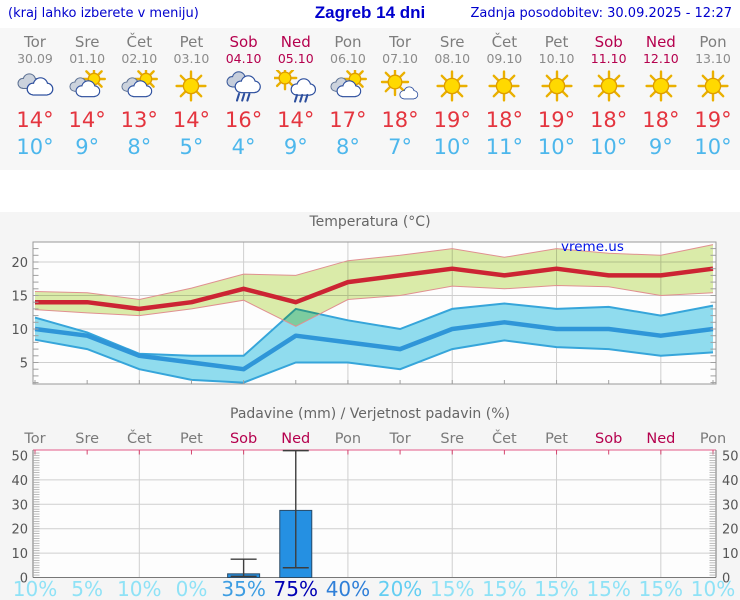  Describe the element at coordinates (504, 94) in the screenshot. I see `day-column: Čet 09.10 18° 11°` at that location.